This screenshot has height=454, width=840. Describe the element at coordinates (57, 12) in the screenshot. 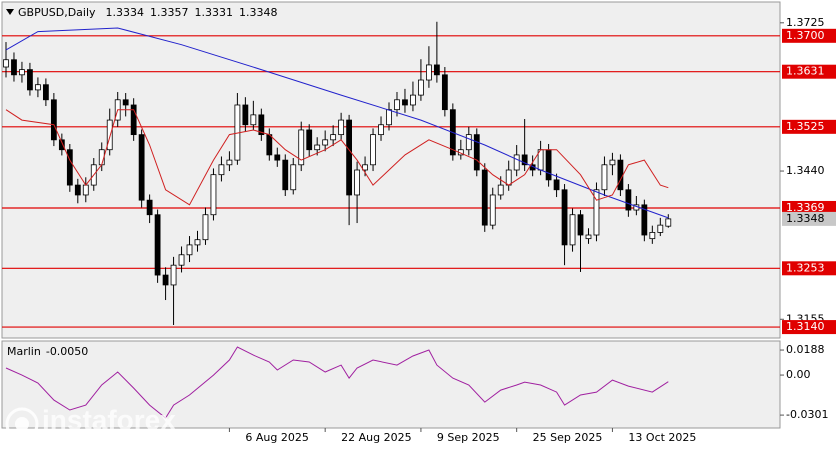

I see `symbol: GBPUSD,Daily` at that location.